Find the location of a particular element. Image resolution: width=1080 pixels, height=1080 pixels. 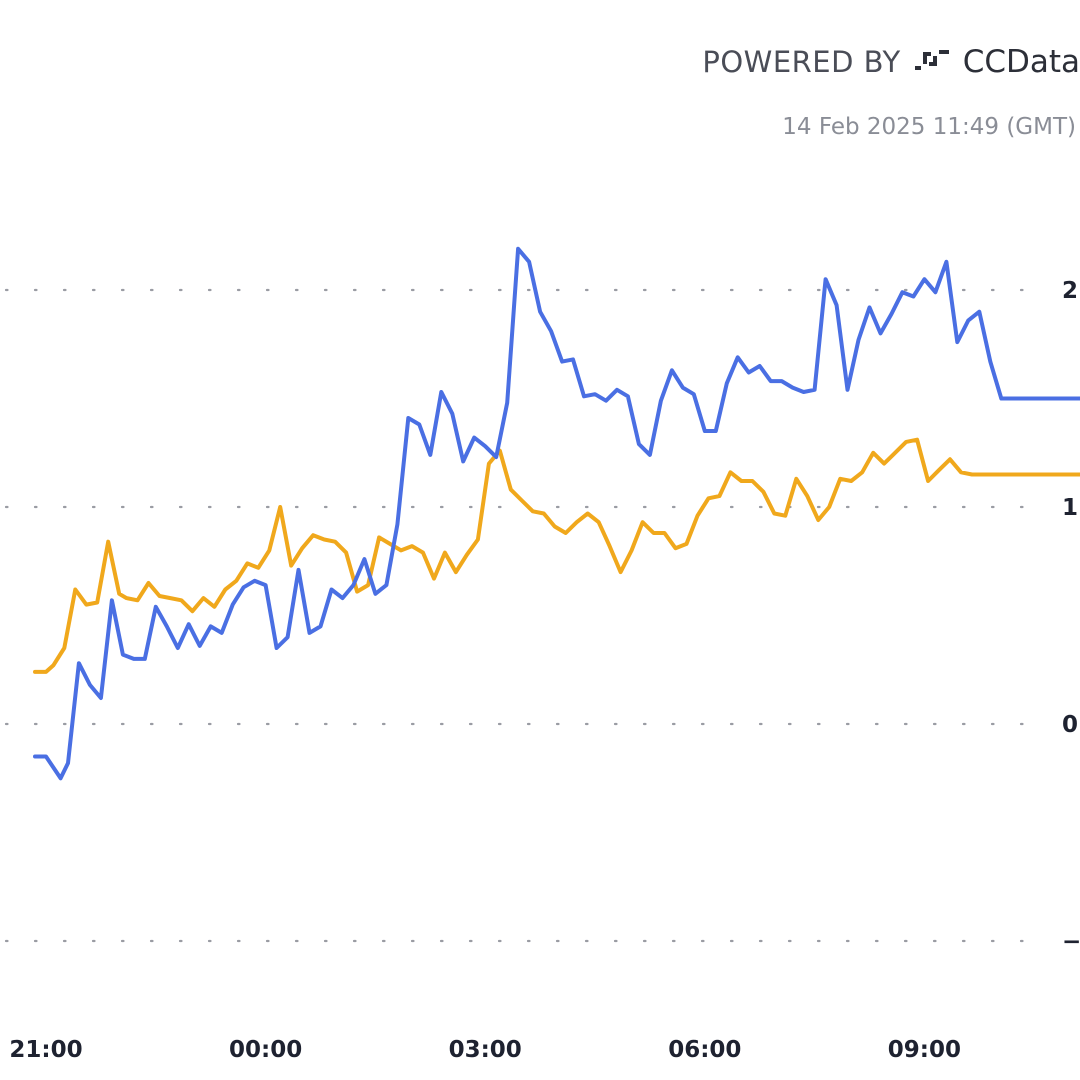

y-tick-label: 0 is located at coordinates (1070, 725).